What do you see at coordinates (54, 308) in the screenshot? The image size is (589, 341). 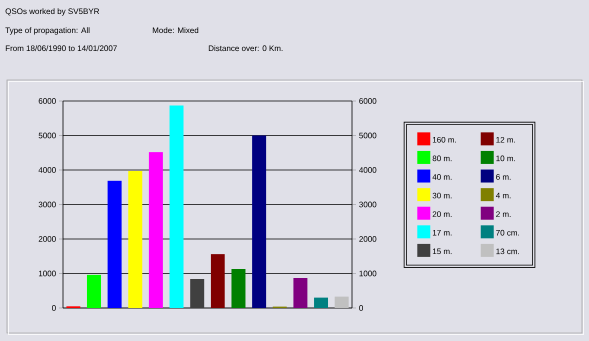 I see `y-tick-label: 0` at bounding box center [54, 308].